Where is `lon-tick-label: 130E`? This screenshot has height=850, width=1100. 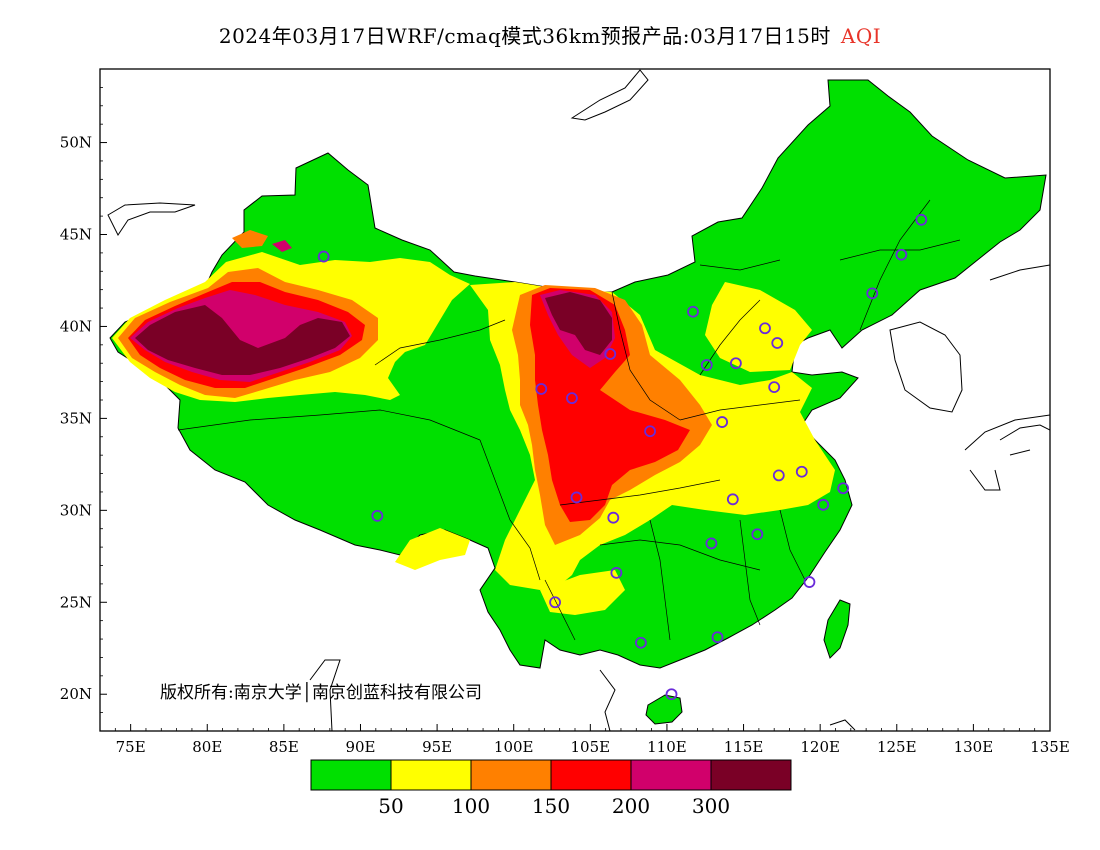 lon-tick-label: 130E is located at coordinates (974, 747).